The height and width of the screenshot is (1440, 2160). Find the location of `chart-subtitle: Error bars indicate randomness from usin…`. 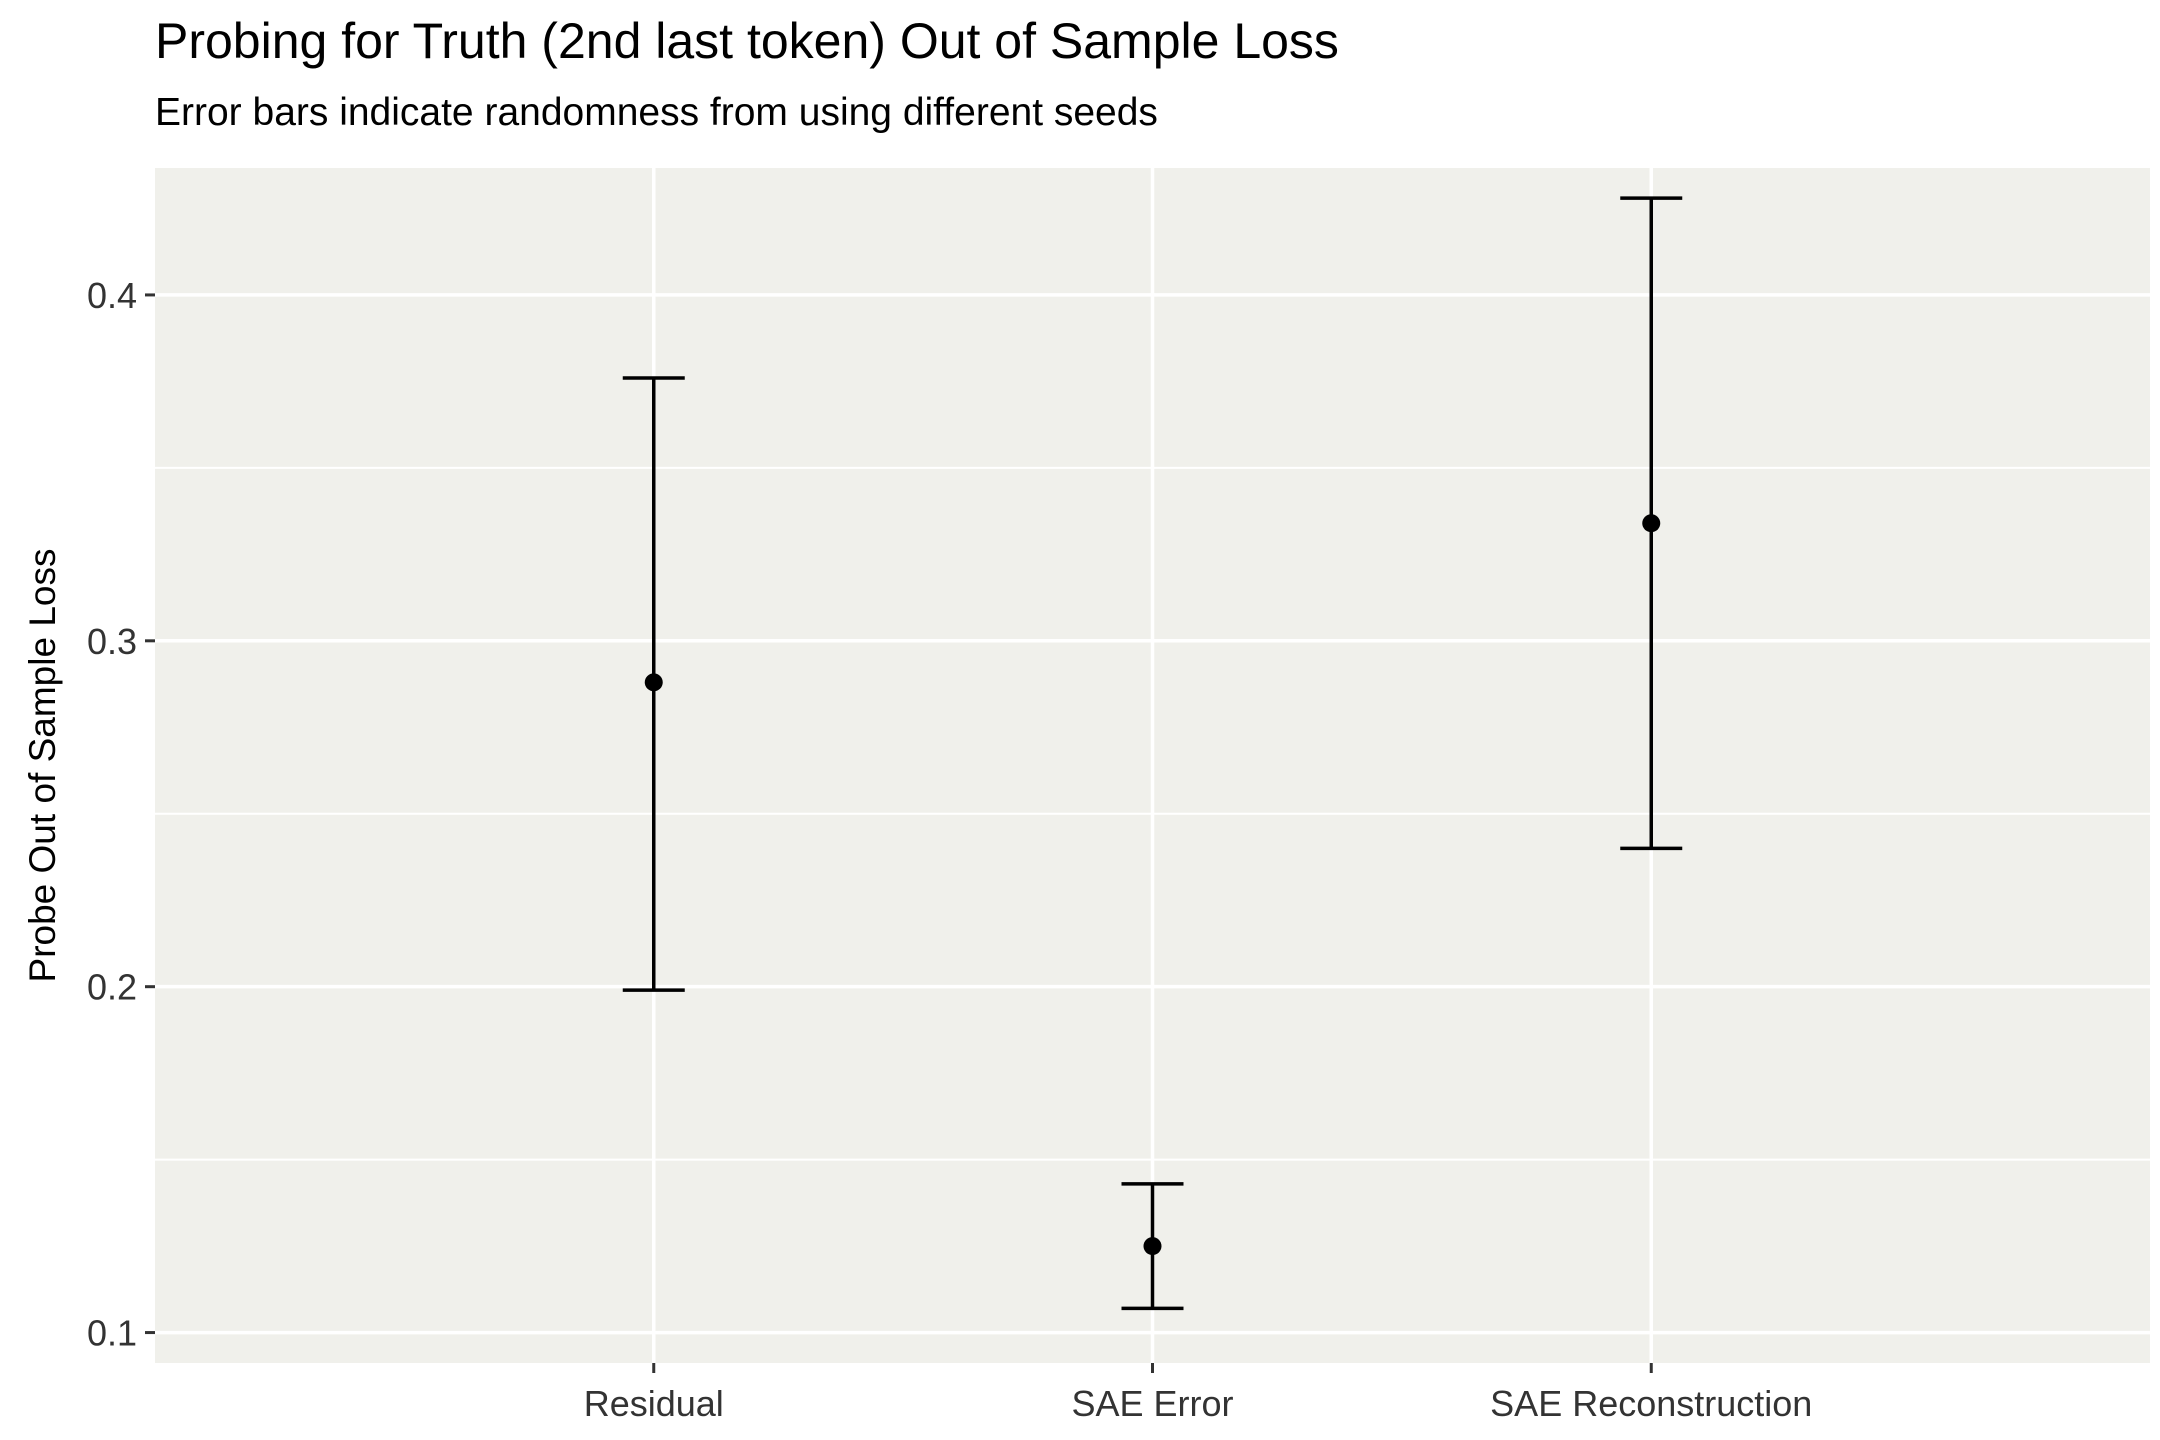

chart-subtitle: Error bars indicate randomness from usin… is located at coordinates (656, 112).